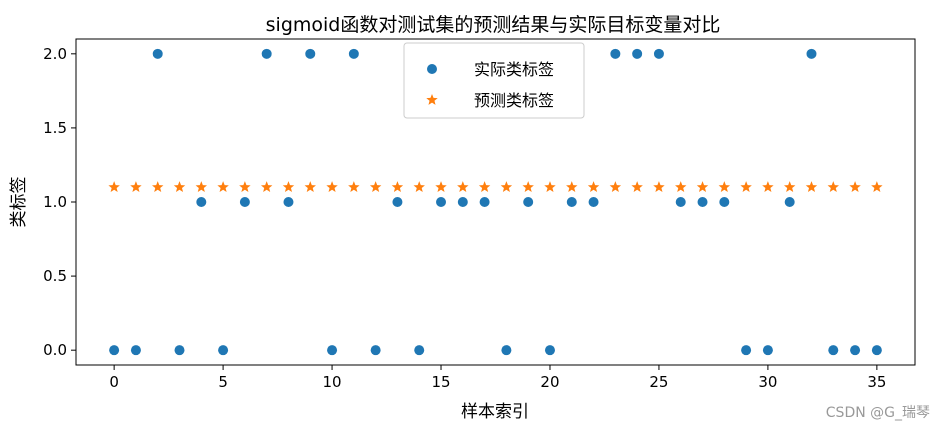  What do you see at coordinates (767, 382) in the screenshot?
I see `x-tick-label: 30` at bounding box center [767, 382].